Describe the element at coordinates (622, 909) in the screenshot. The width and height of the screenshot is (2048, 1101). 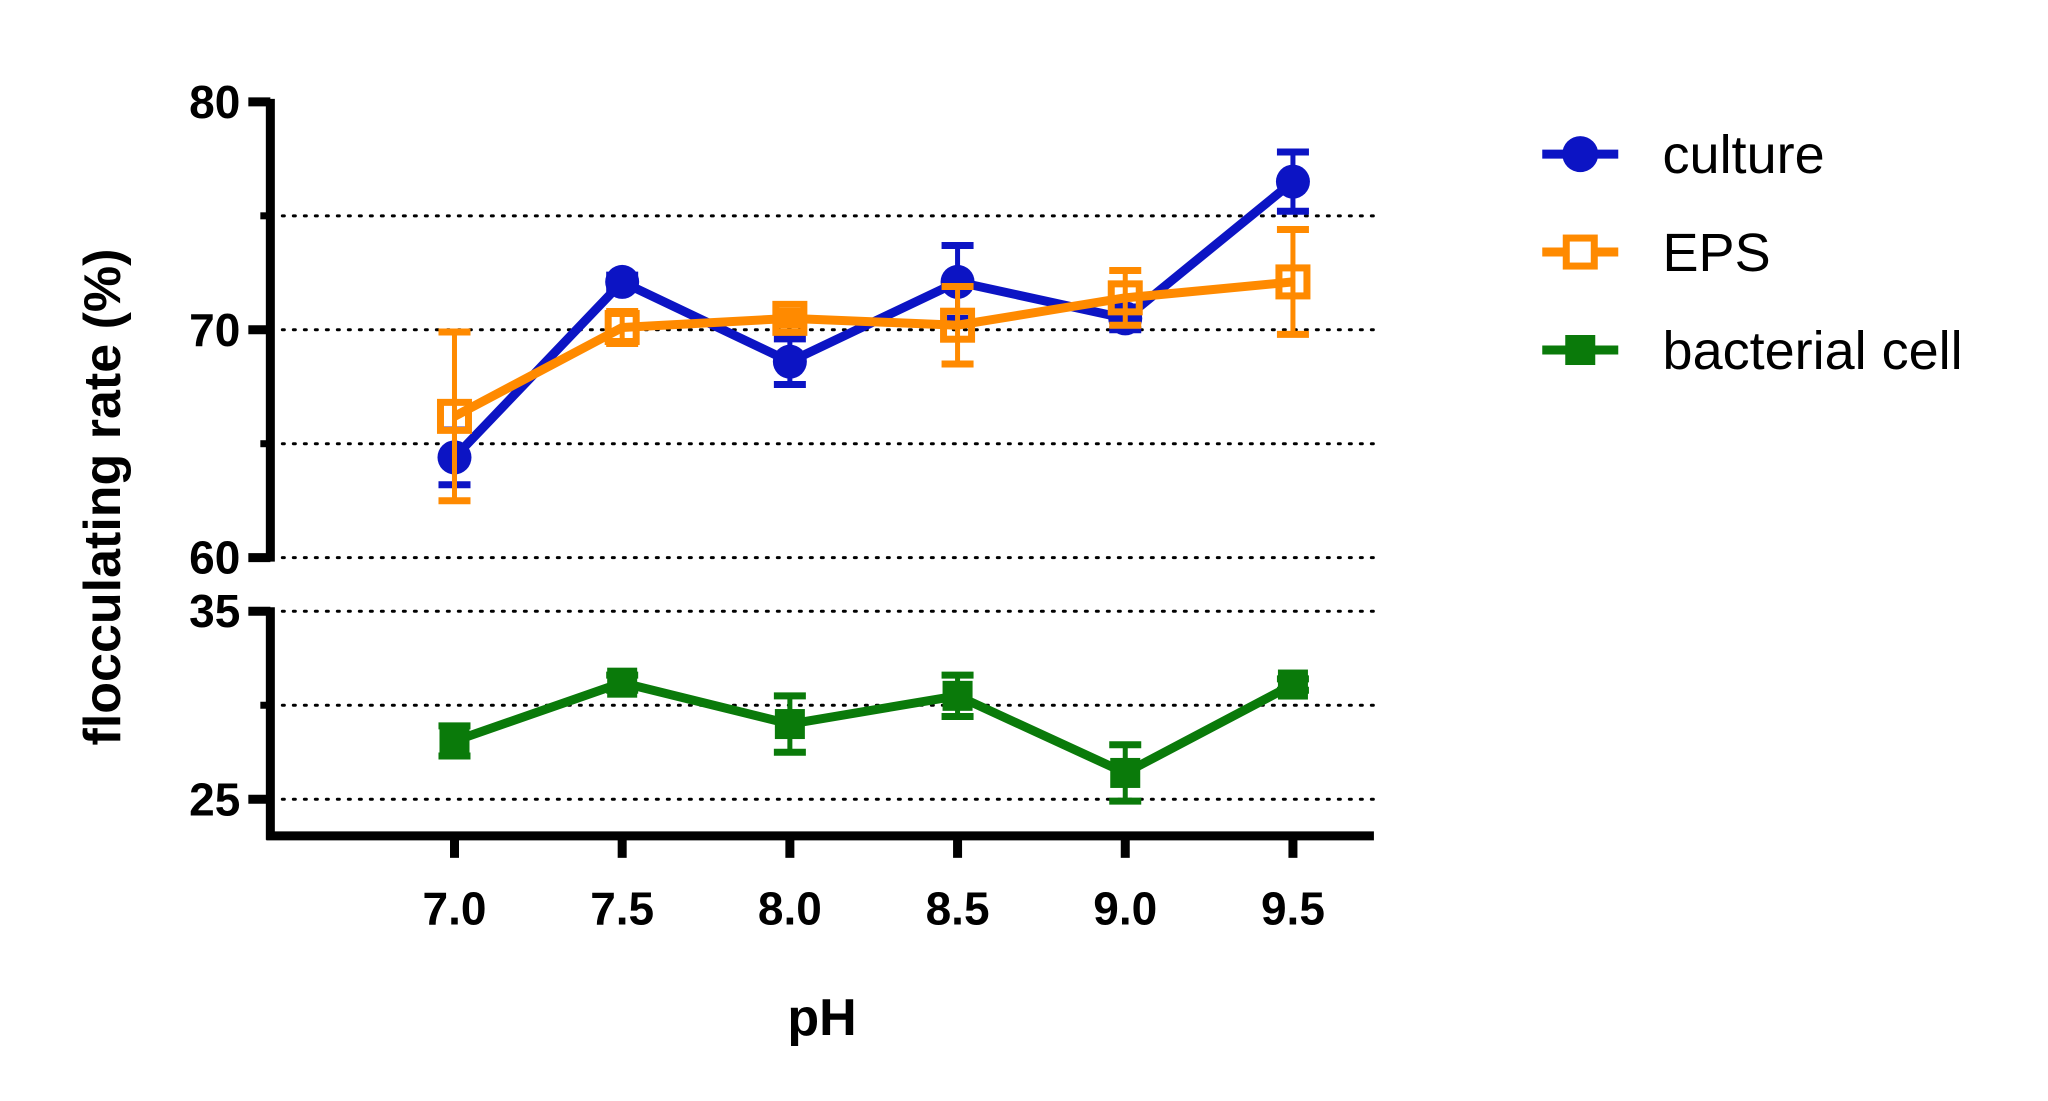
I see `x-tick-label: 7.5` at that location.